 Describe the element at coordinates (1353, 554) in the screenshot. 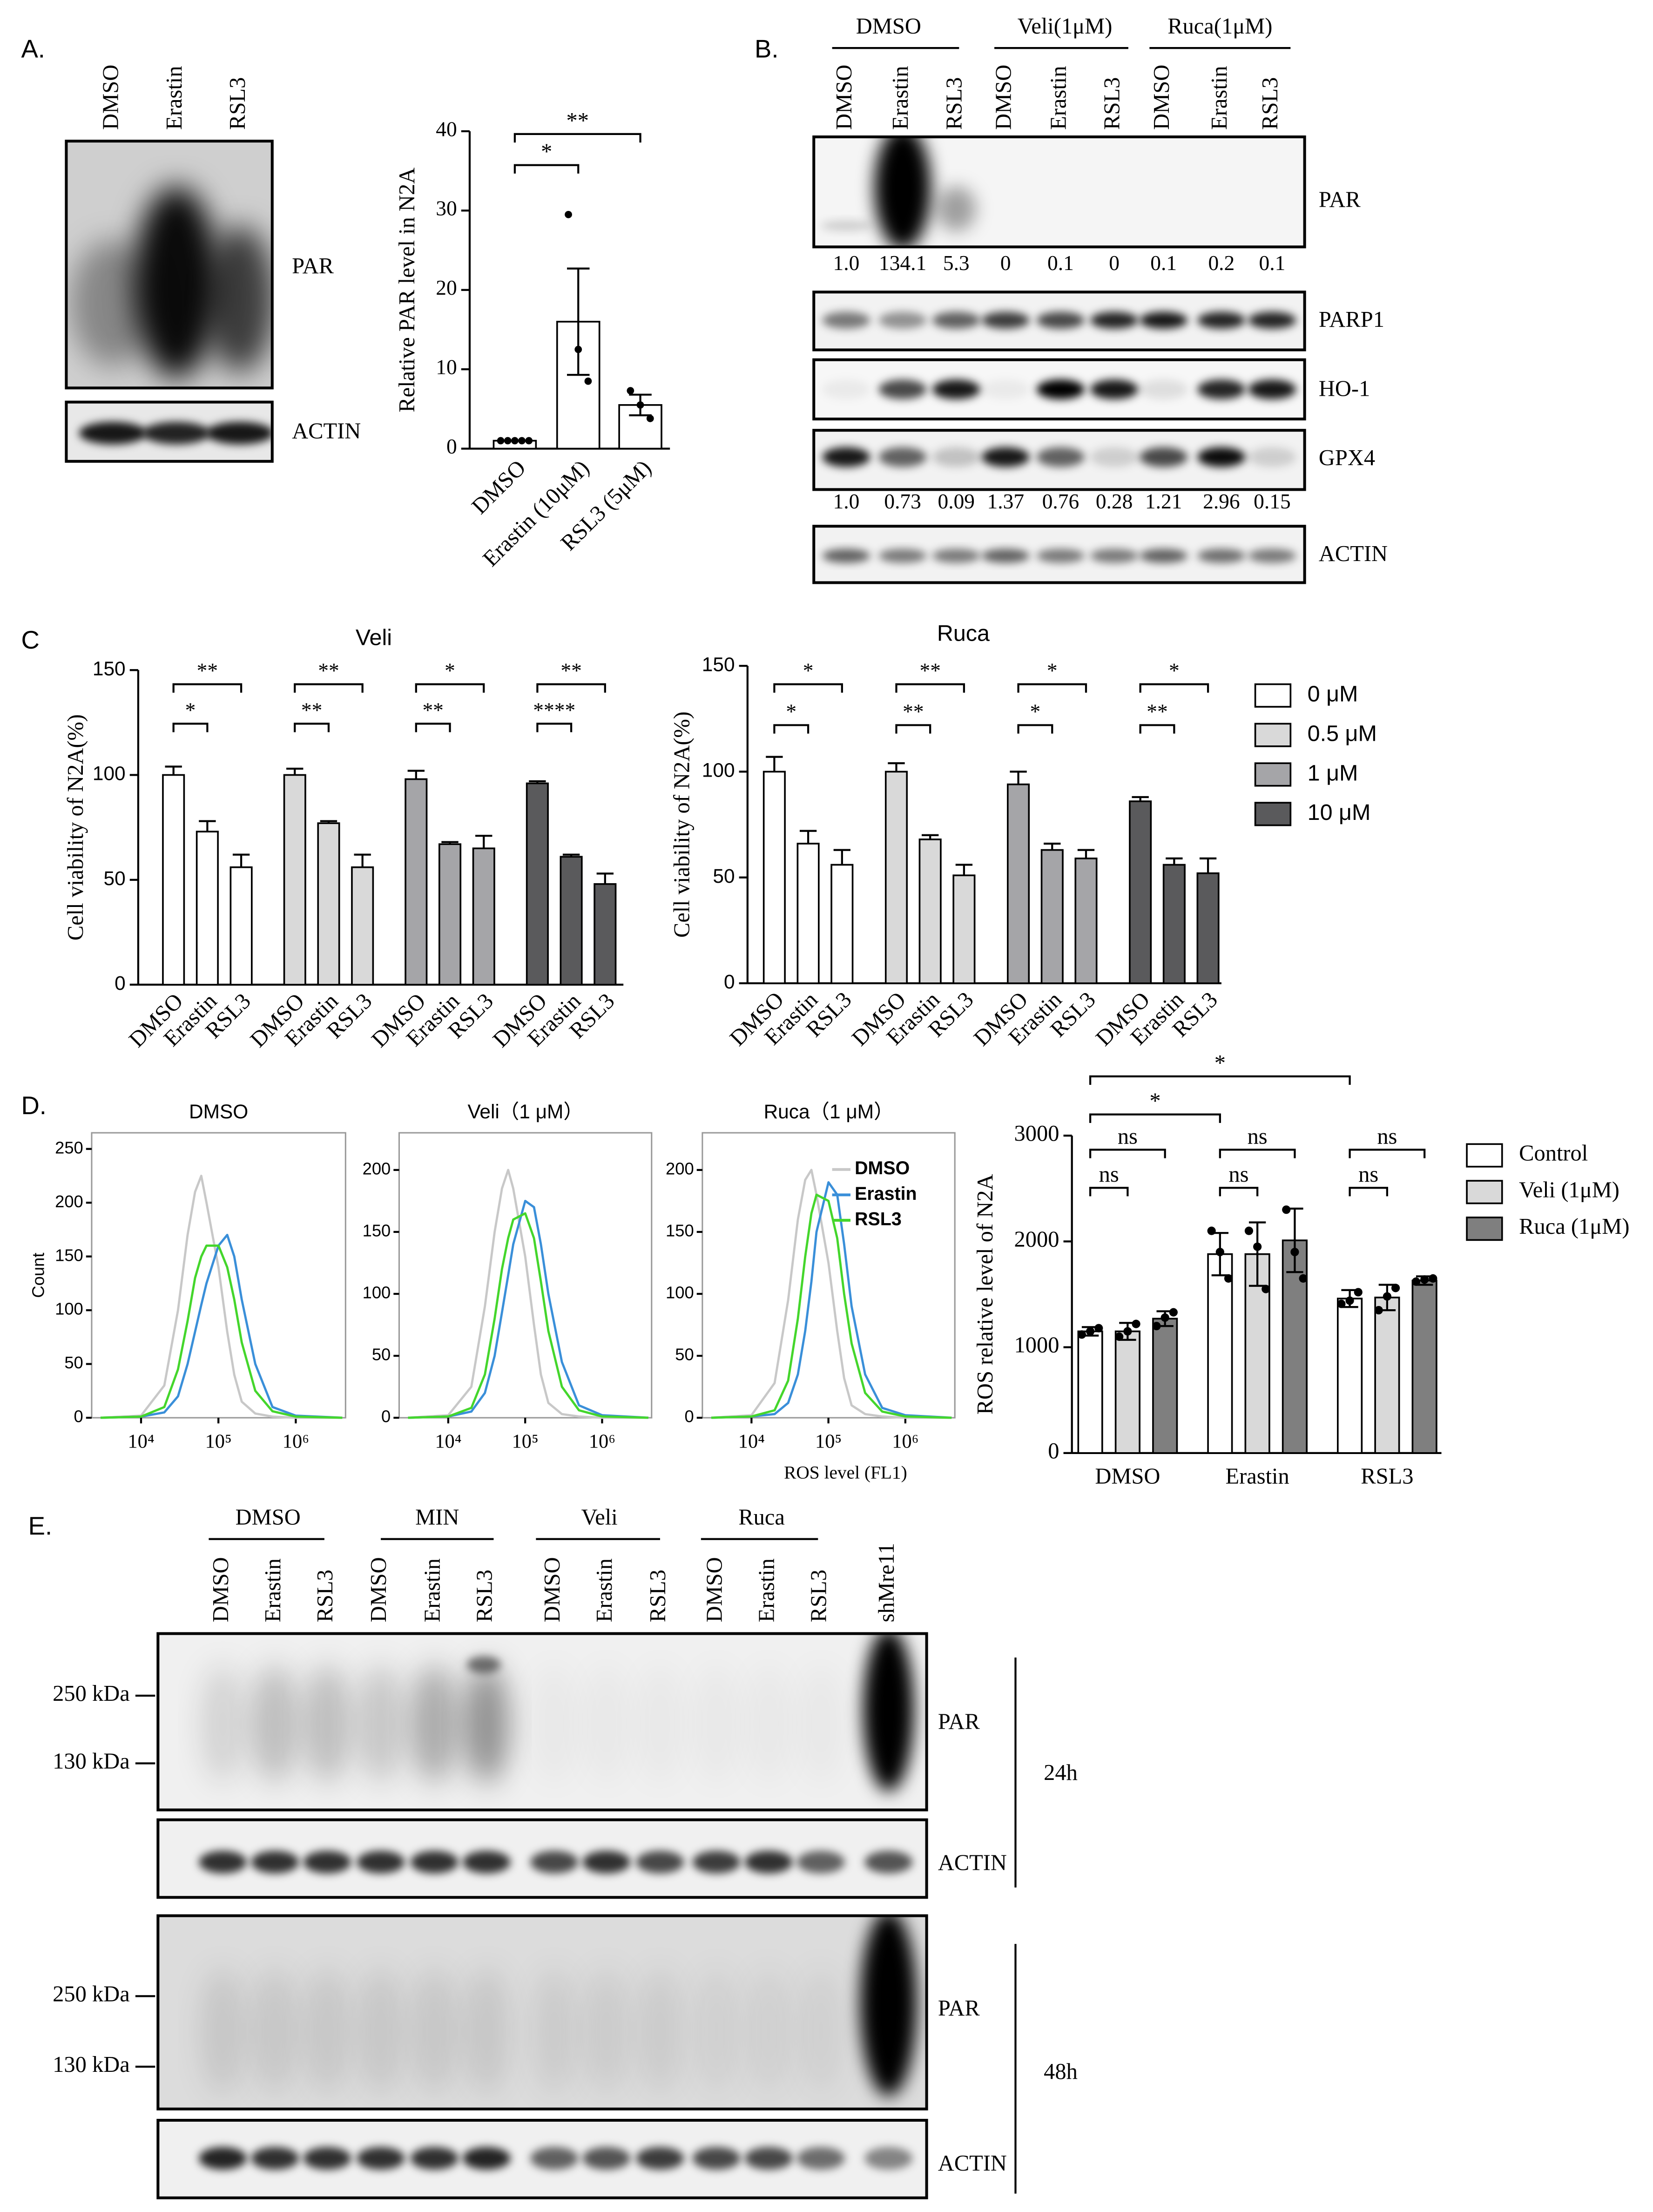

I see `band-label: ACTIN` at that location.